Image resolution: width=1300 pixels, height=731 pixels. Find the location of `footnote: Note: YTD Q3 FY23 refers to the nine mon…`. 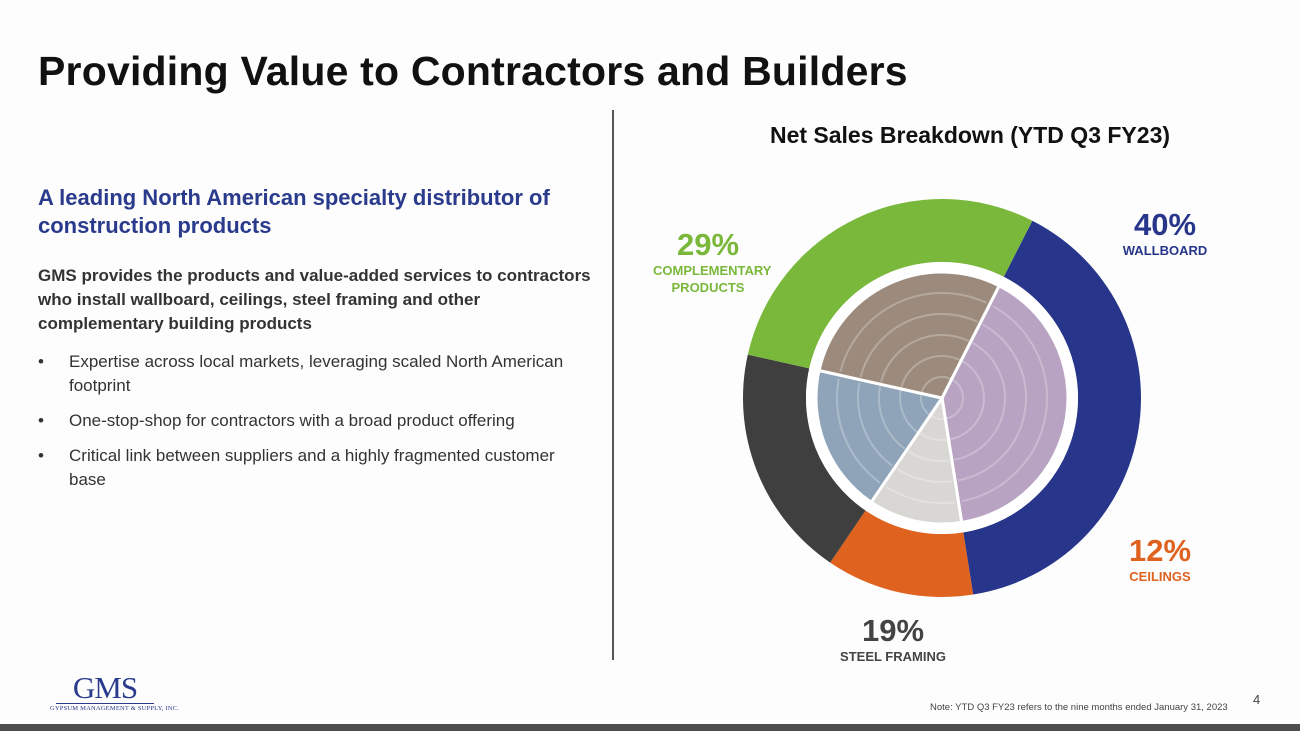

footnote: Note: YTD Q3 FY23 refers to the nine mon… is located at coordinates (1079, 707).